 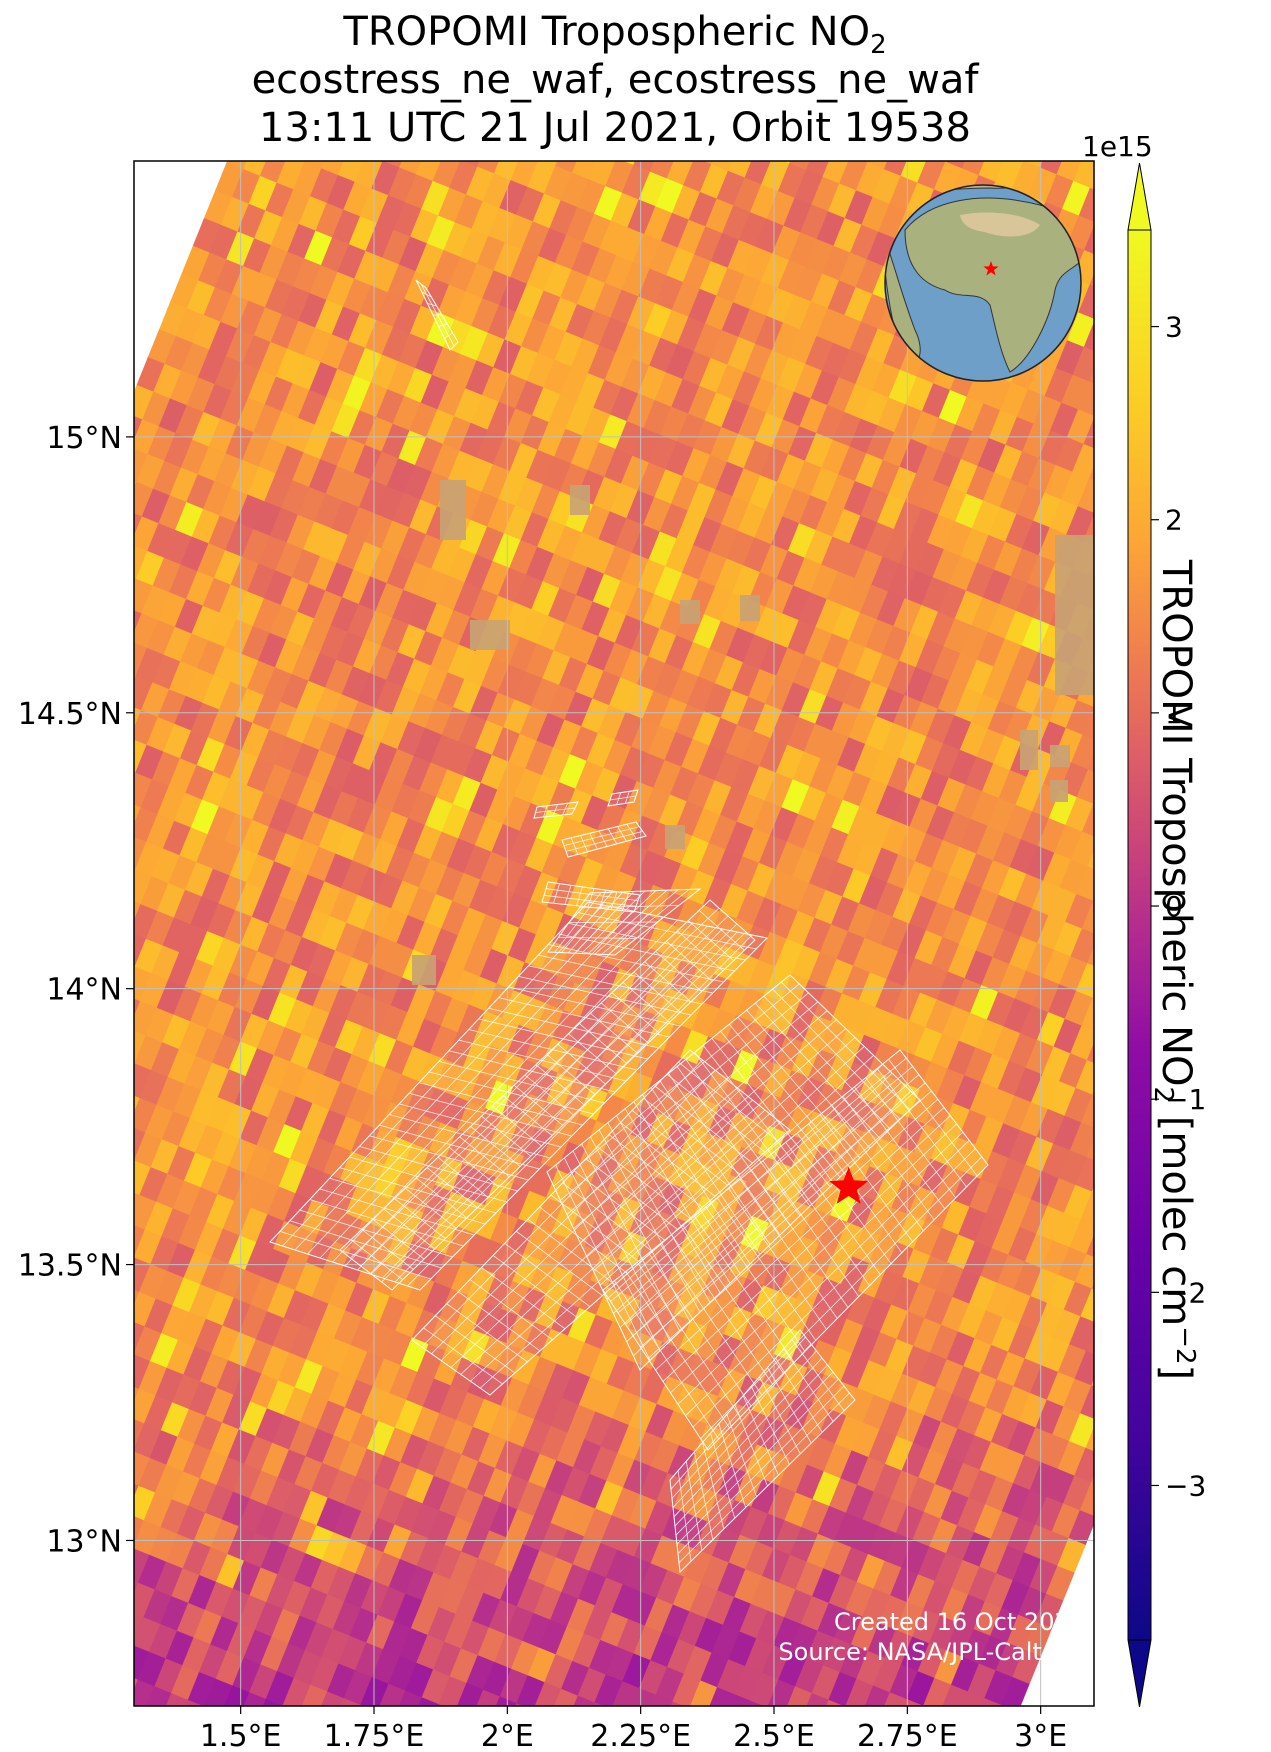 I want to click on colorbar-label-main: TROPOMI Tropospheric NO, so click(x=1176, y=823).